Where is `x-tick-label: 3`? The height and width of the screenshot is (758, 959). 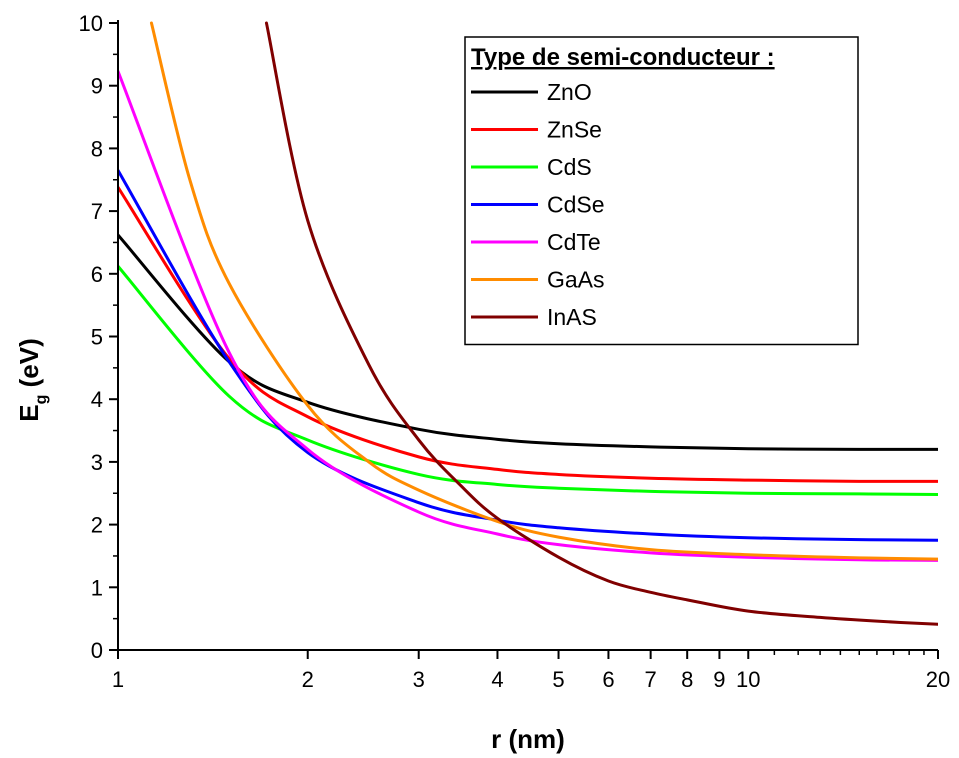 x-tick-label: 3 is located at coordinates (419, 679).